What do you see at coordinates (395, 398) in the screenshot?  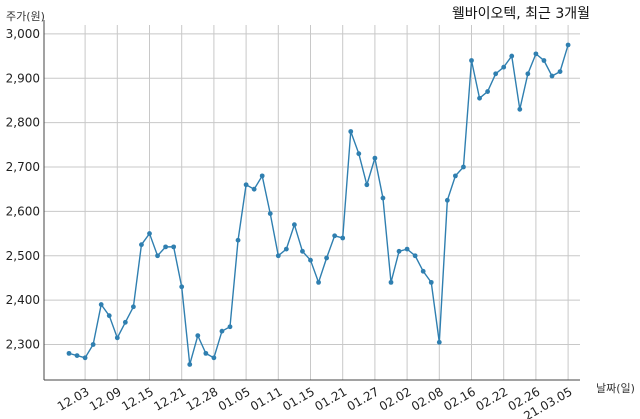 I see `x-tick-label: 02.02` at bounding box center [395, 398].